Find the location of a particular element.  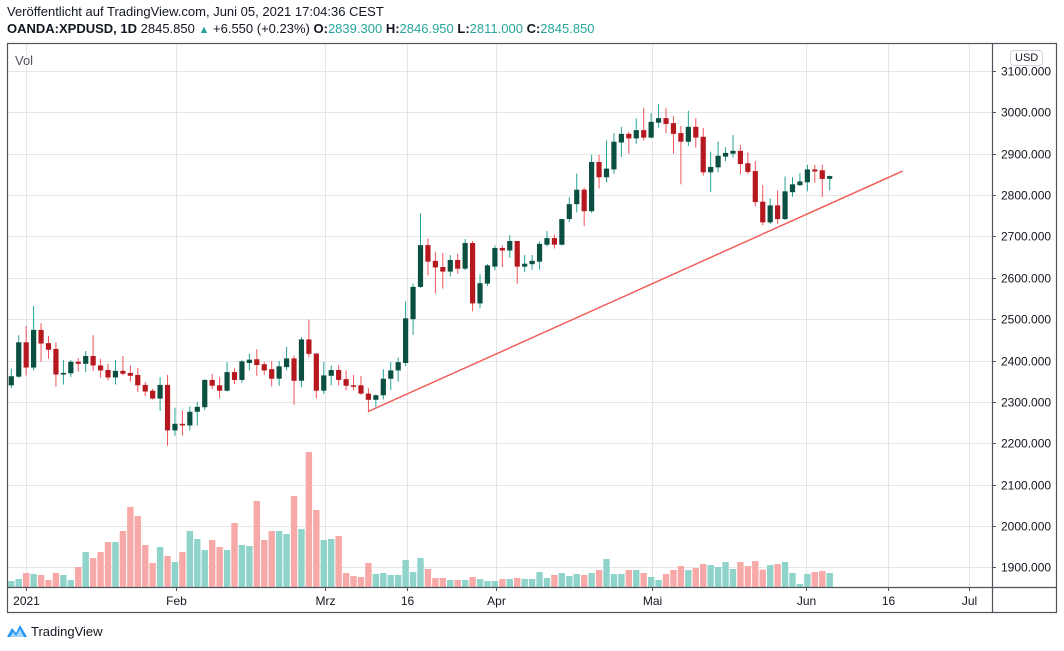

y-tick-label: 3100.000 is located at coordinates (1026, 72).